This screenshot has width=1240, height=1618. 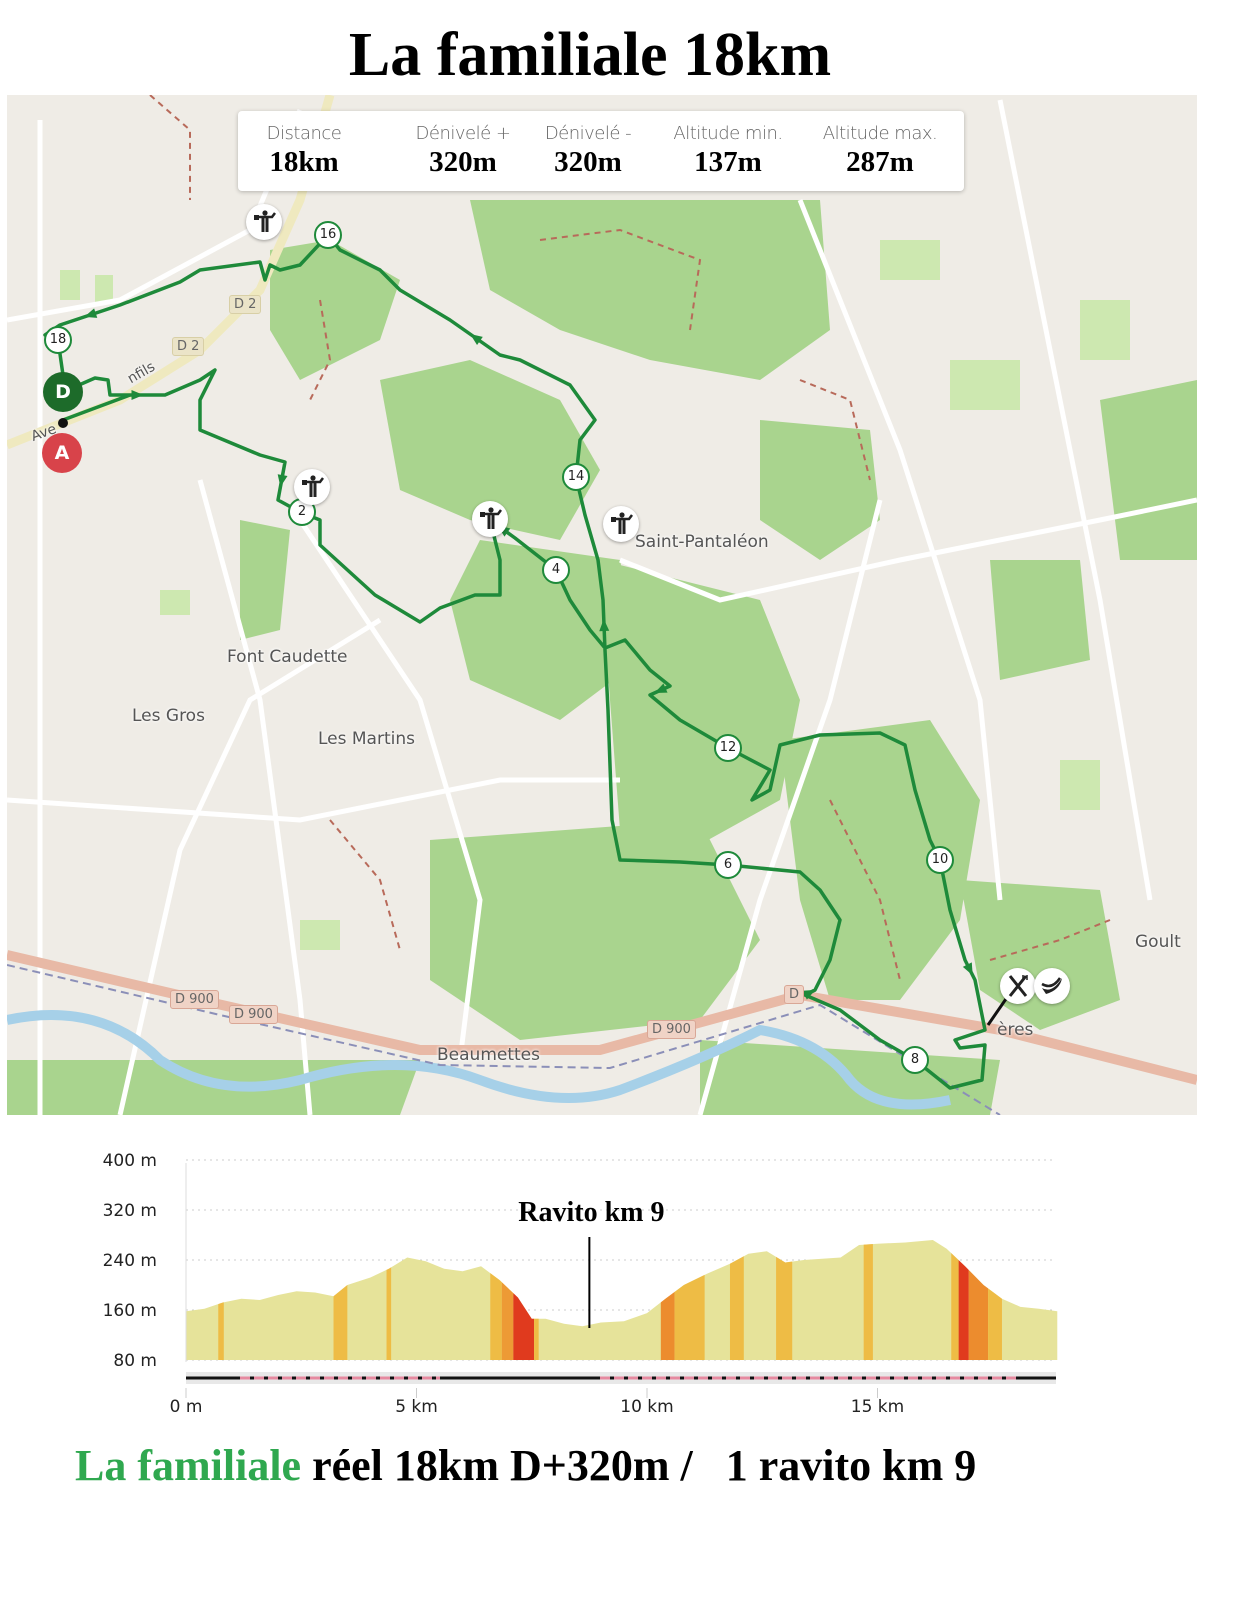 What do you see at coordinates (998, 1010) in the screenshot?
I see `ravito-pointer` at bounding box center [998, 1010].